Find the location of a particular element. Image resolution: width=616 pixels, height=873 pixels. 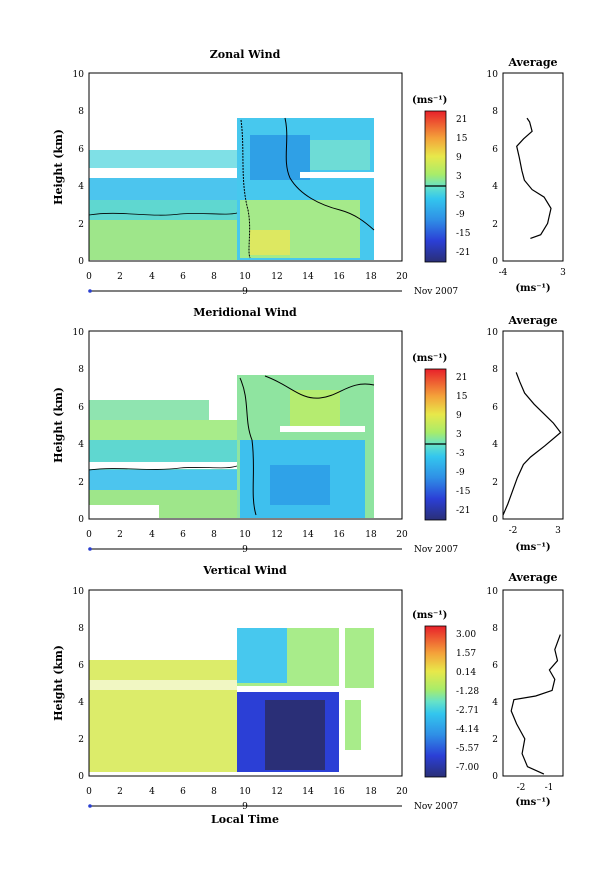

colorbar-tick: -9 is located at coordinates (460, 473).